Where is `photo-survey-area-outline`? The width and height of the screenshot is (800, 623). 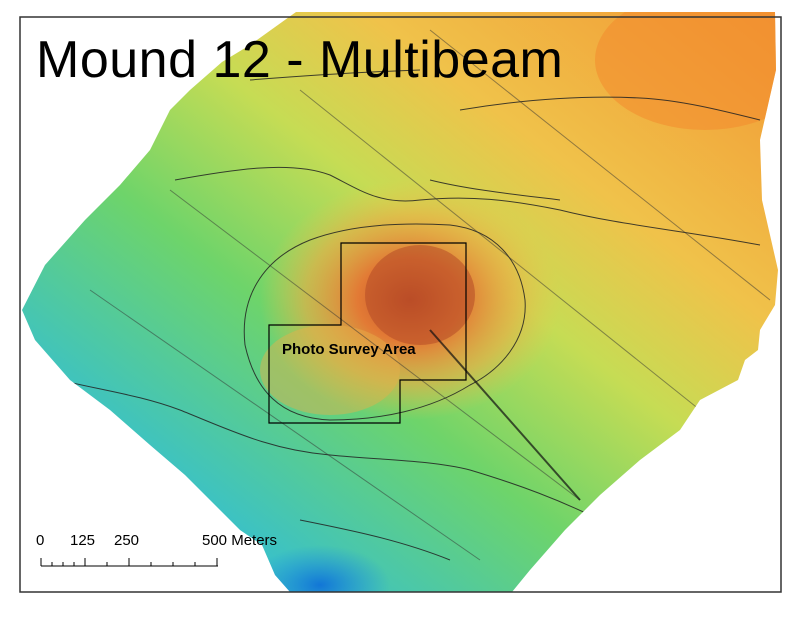
photo-survey-area-outline is located at coordinates (367, 333).